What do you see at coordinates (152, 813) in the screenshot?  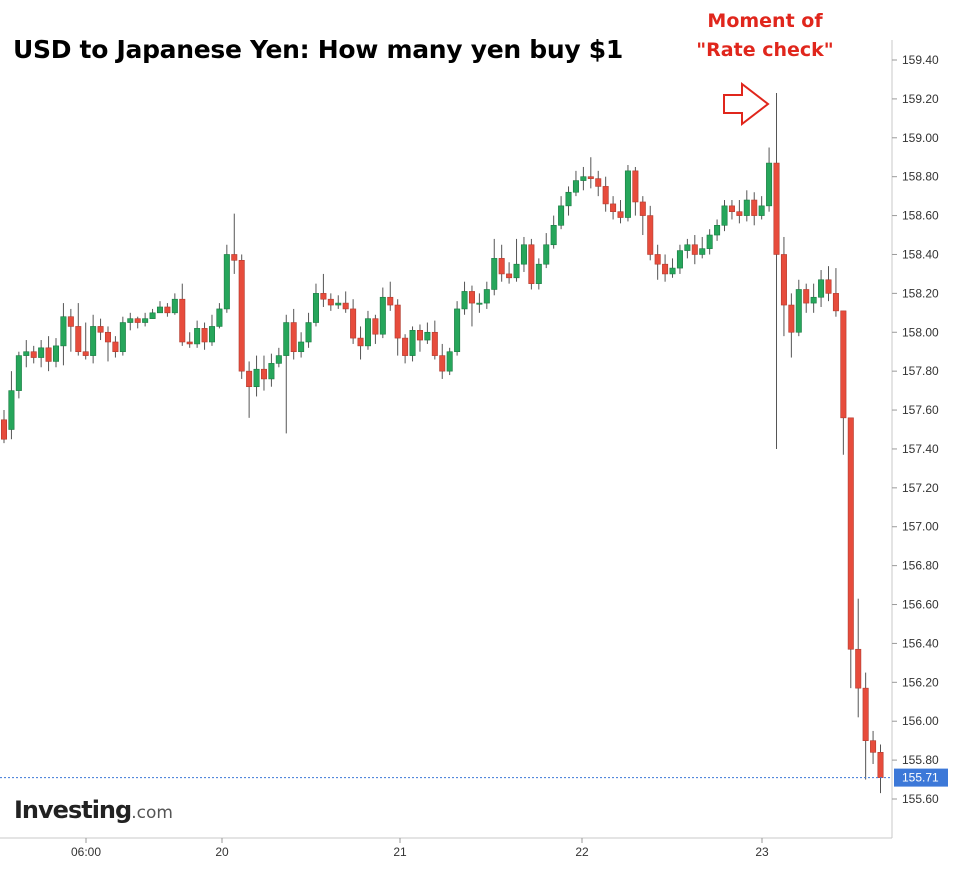 I see `logo-suffix: .com` at bounding box center [152, 813].